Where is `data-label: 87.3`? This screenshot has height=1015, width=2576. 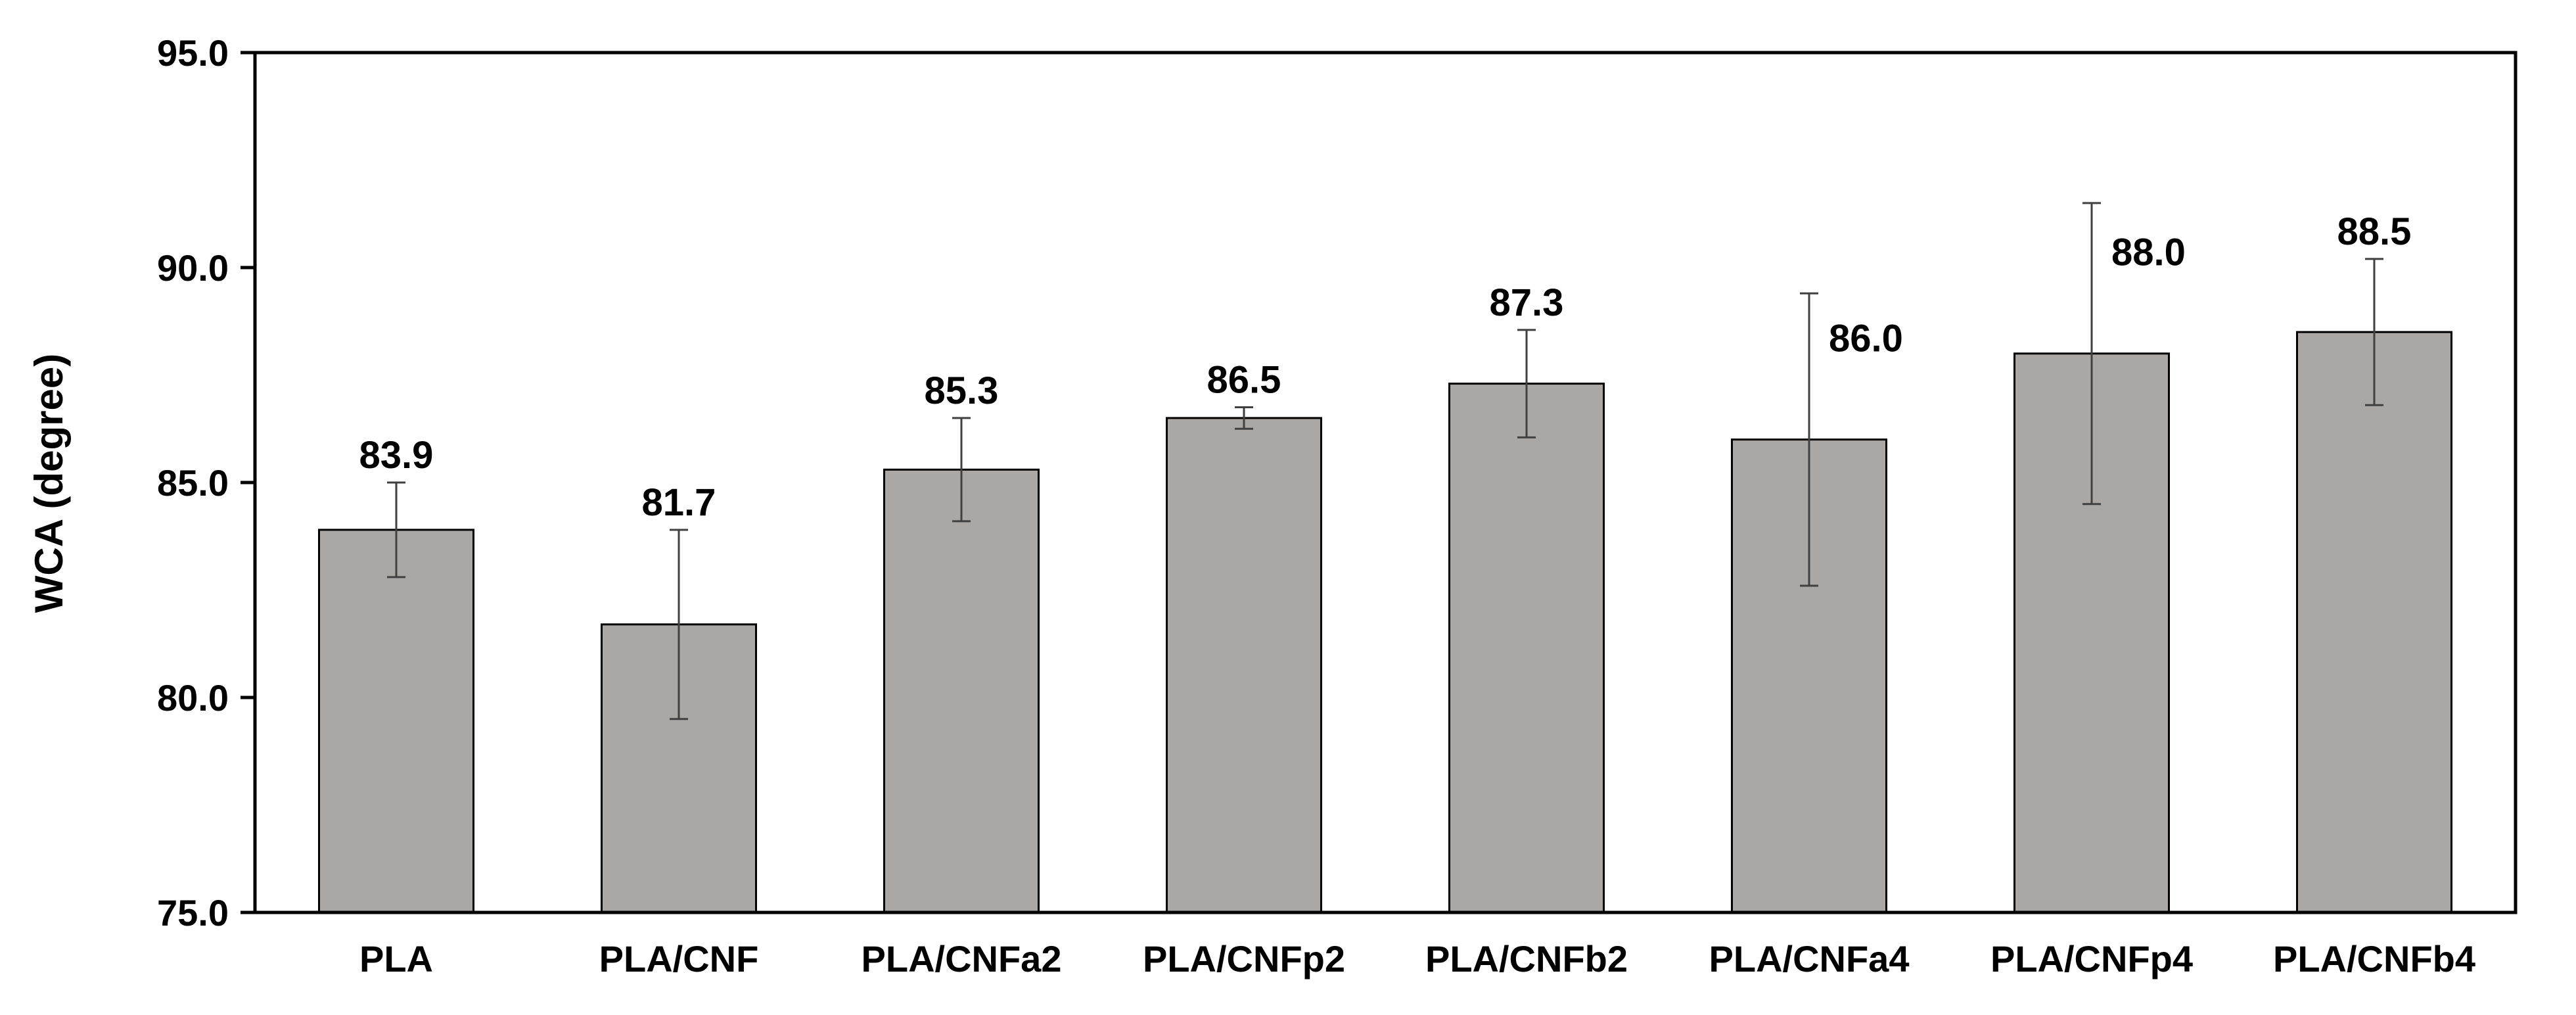
data-label: 87.3 is located at coordinates (1527, 302).